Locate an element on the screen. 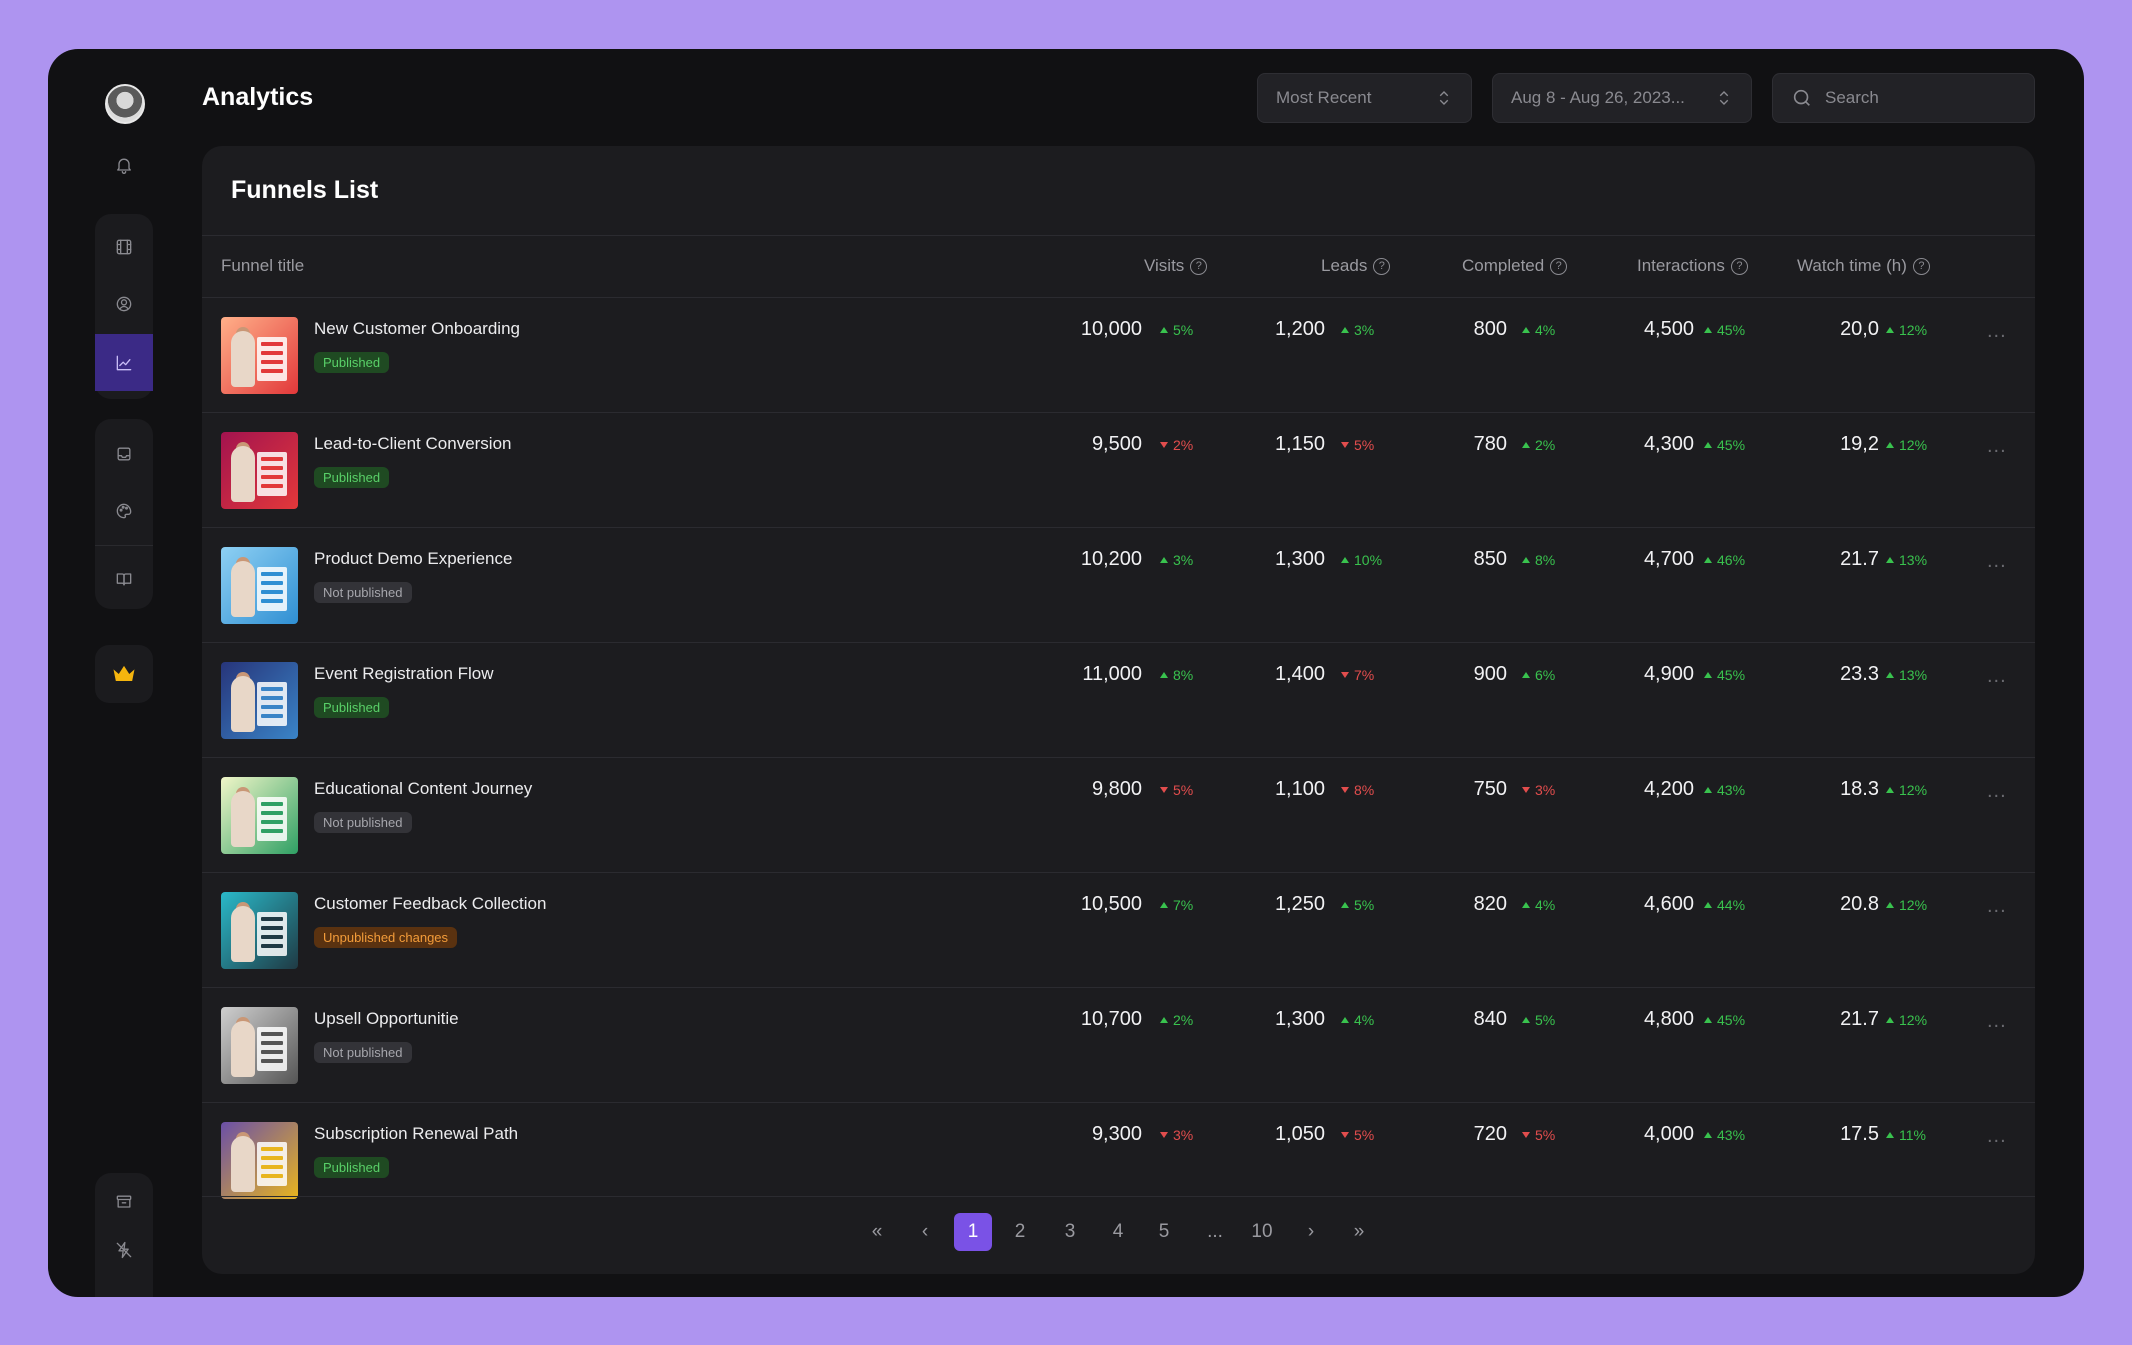 This screenshot has height=1345, width=2132. visits-value: 9,800 is located at coordinates (1116, 789).